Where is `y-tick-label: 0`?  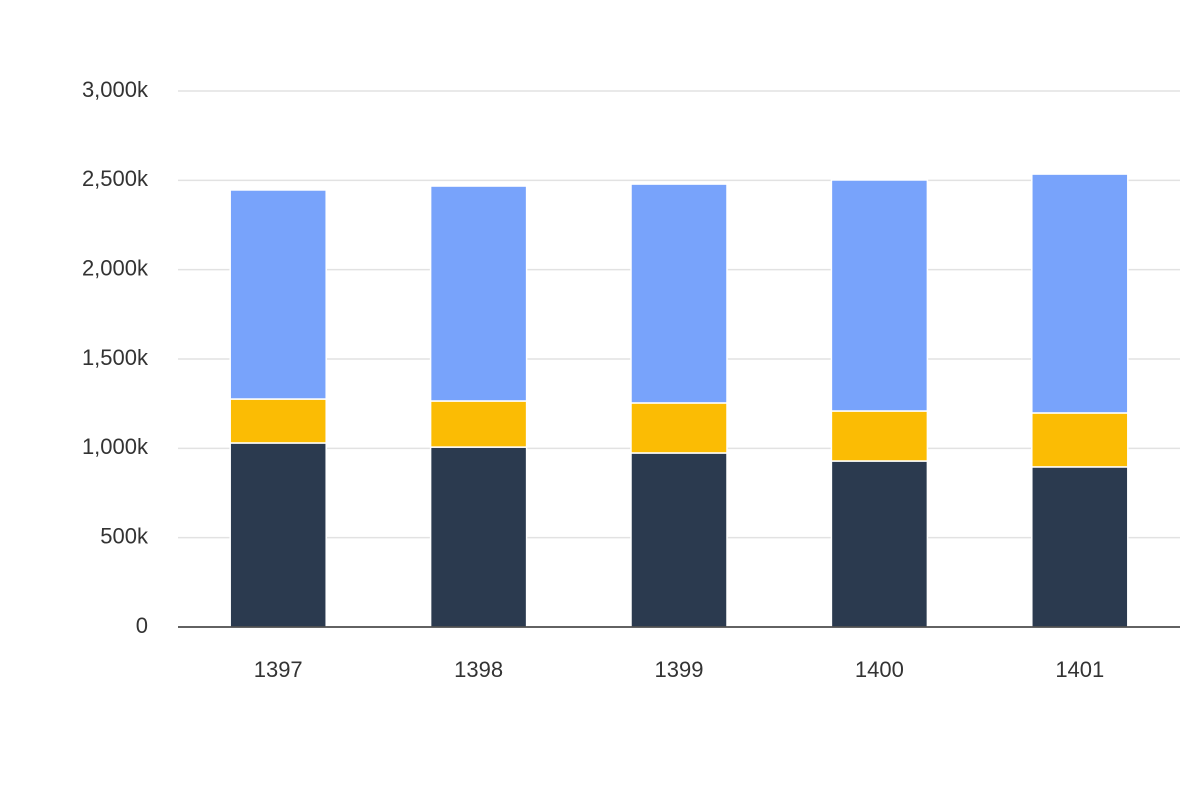
y-tick-label: 0 is located at coordinates (142, 625).